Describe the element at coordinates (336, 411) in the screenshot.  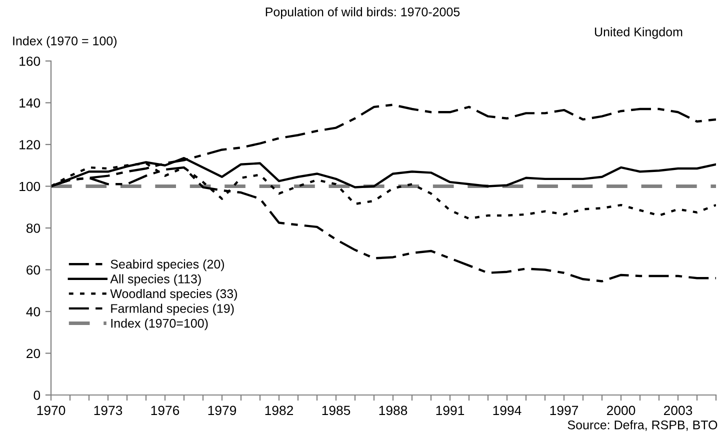
I see `x-tick-label: 1985` at that location.